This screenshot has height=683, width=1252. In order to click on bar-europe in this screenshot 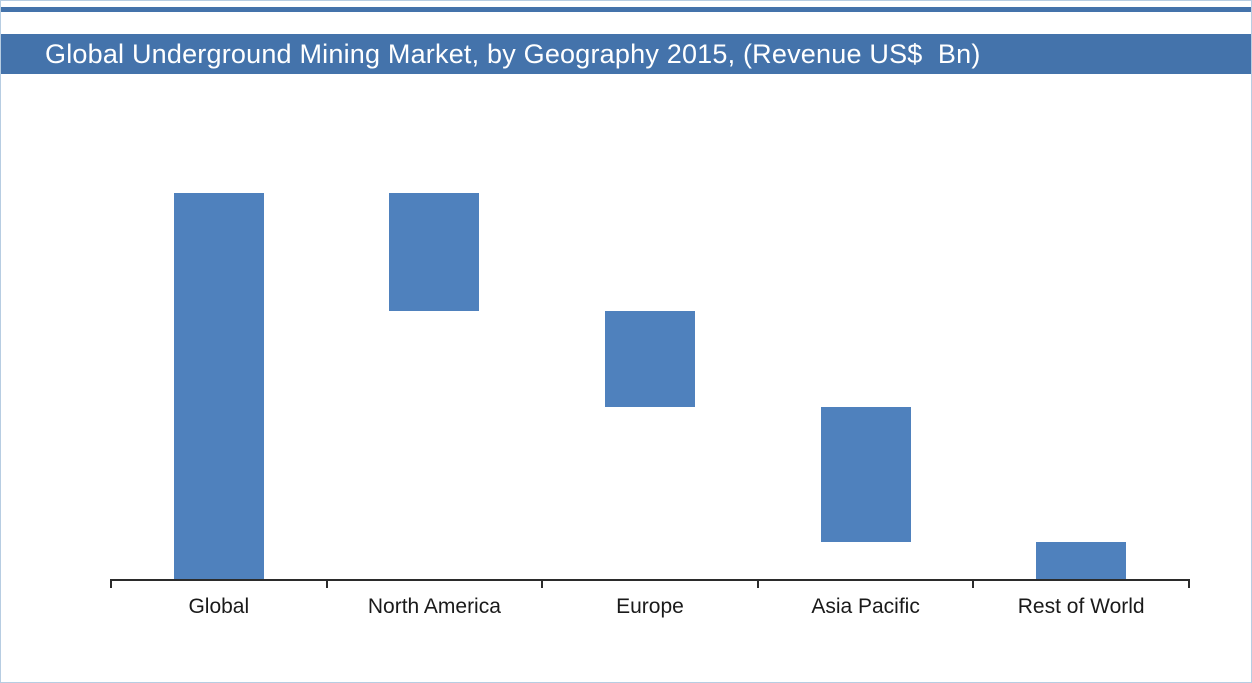, I will do `click(650, 359)`.